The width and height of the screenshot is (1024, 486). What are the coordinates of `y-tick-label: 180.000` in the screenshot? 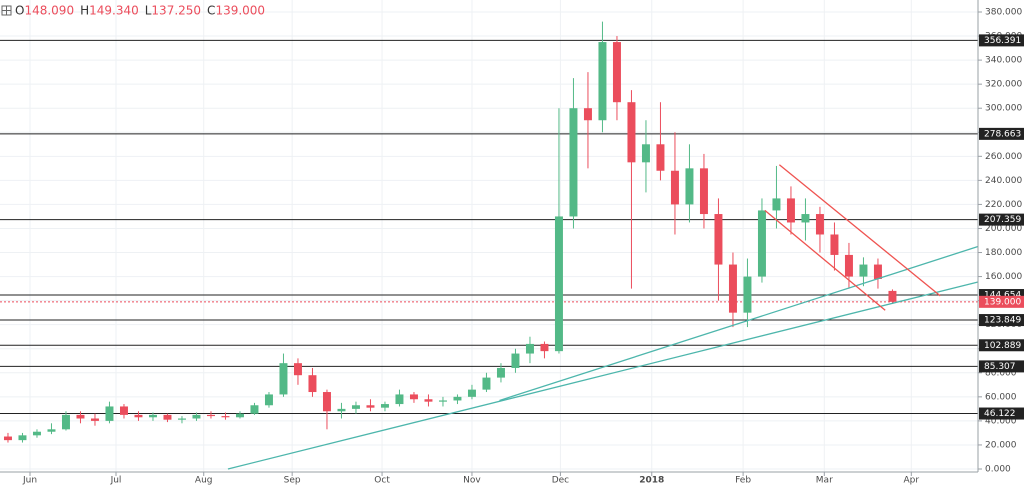 It's located at (1003, 253).